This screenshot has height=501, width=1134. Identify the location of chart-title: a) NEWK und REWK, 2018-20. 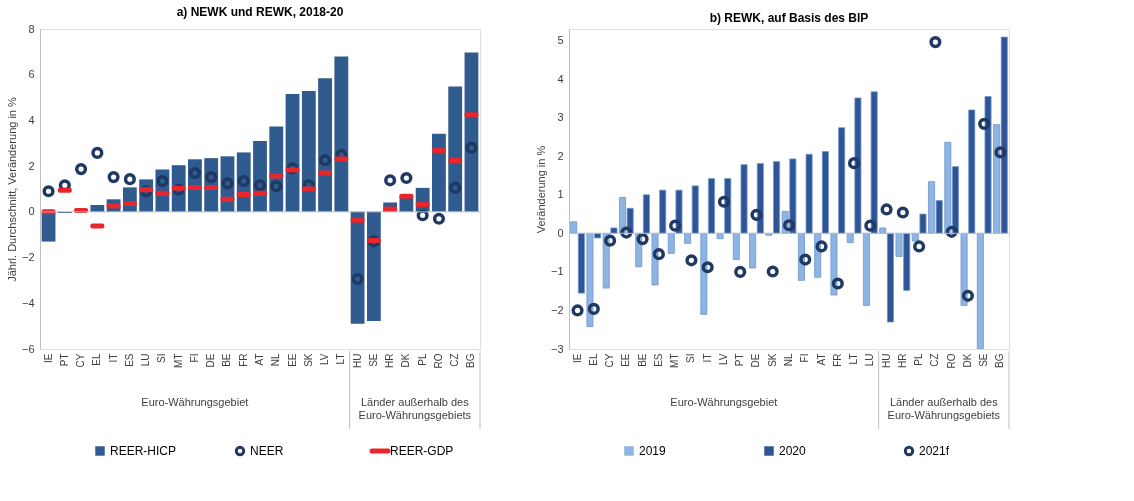
(260, 12).